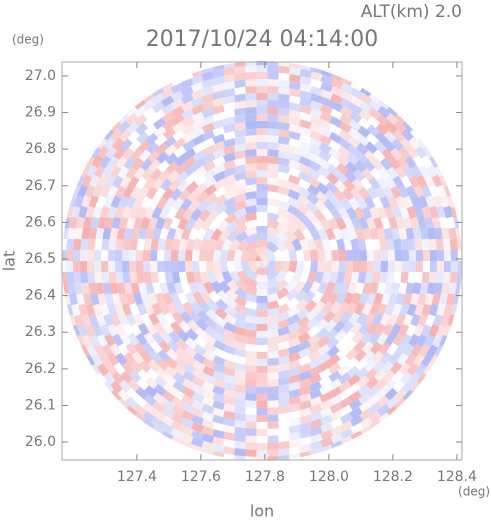 The width and height of the screenshot is (491, 521). Describe the element at coordinates (201, 477) in the screenshot. I see `x-tick-label: 127.6` at that location.